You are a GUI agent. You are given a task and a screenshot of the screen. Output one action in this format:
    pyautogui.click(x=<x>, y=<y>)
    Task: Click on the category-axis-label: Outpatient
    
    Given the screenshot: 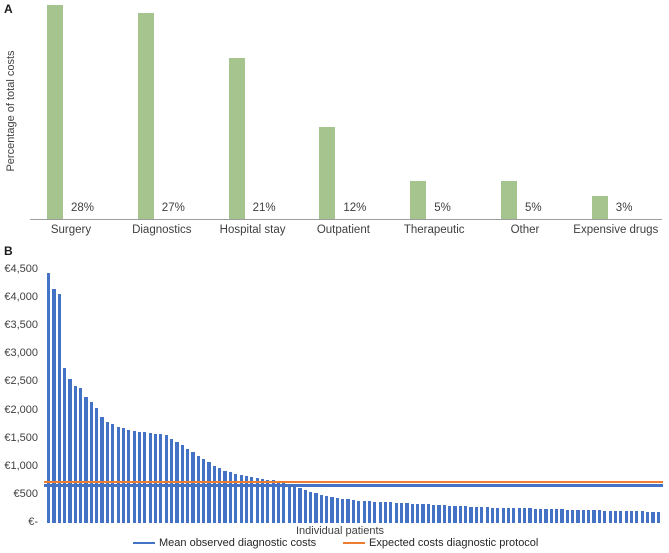 What is the action you would take?
    pyautogui.click(x=343, y=230)
    